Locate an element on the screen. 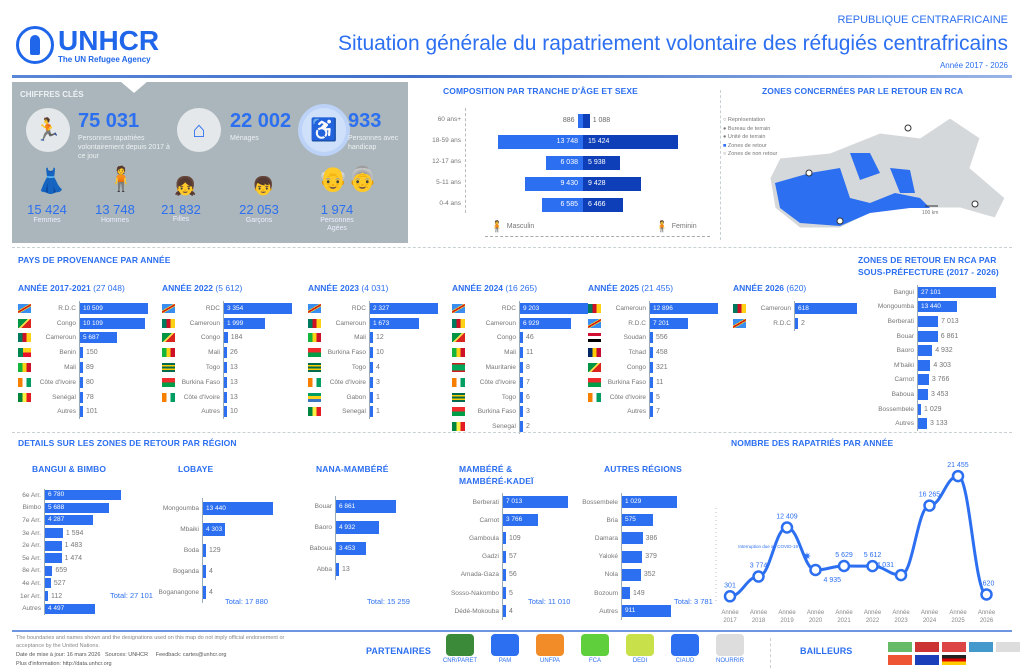  region-total: Total: 15 259 is located at coordinates (388, 601).